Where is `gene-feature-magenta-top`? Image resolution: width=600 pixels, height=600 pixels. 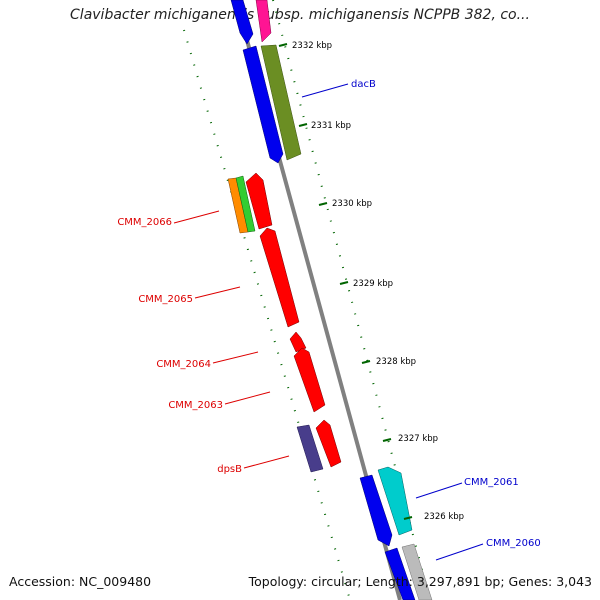 gene-feature-magenta-top is located at coordinates (263, 21).